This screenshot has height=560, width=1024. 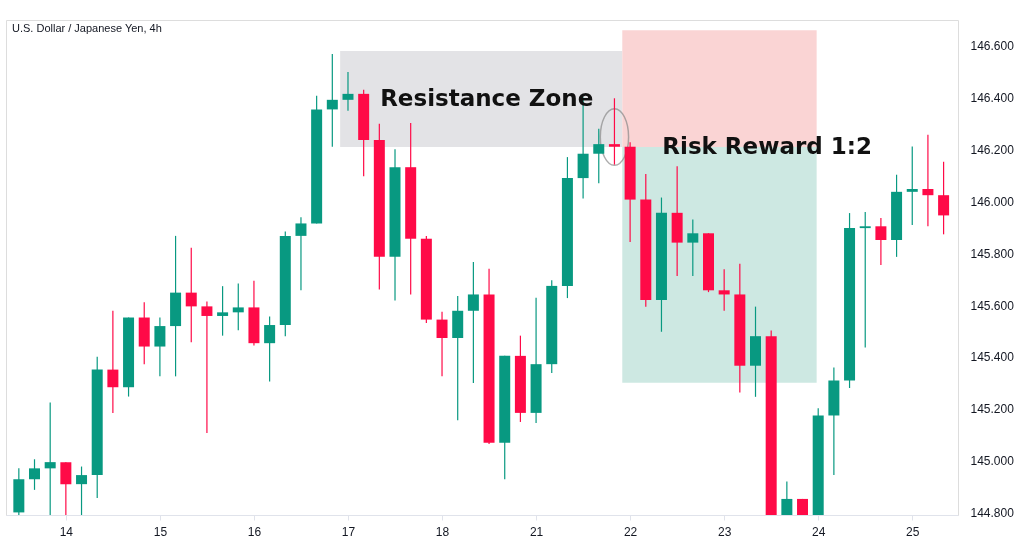 What do you see at coordinates (992, 46) in the screenshot?
I see `y-tick-label: 146.600` at bounding box center [992, 46].